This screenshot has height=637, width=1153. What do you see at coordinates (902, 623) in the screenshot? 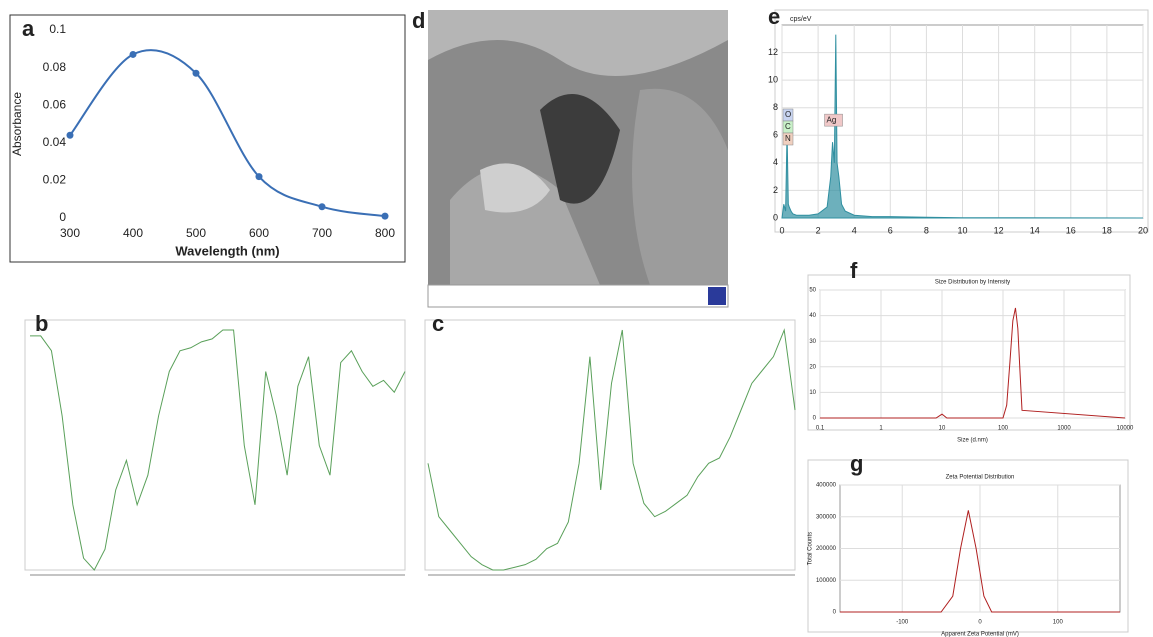
I see `x-tick-label: -100` at bounding box center [902, 623].